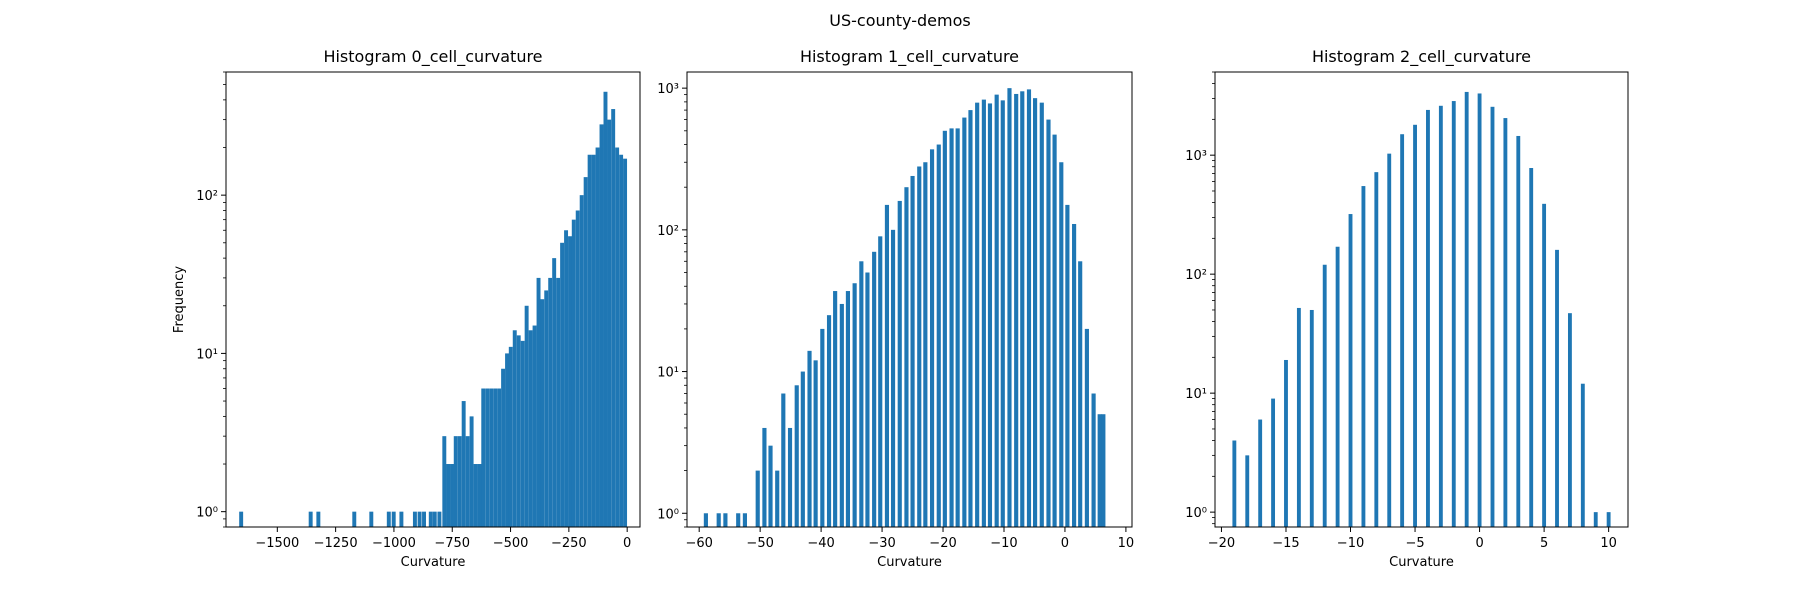 This screenshot has width=1800, height=600. I want to click on x-tick-label: −1250, so click(336, 543).